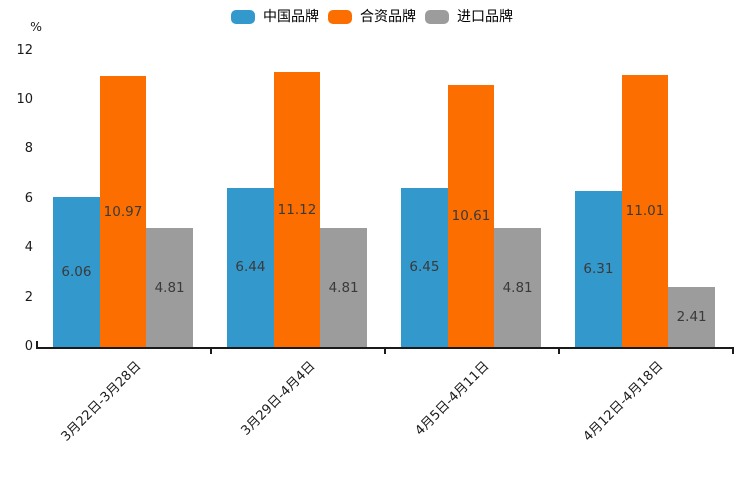 This screenshot has width=744, height=496. I want to click on bar-合资品牌-3月29日-4月4日: 11.12, so click(297, 209).